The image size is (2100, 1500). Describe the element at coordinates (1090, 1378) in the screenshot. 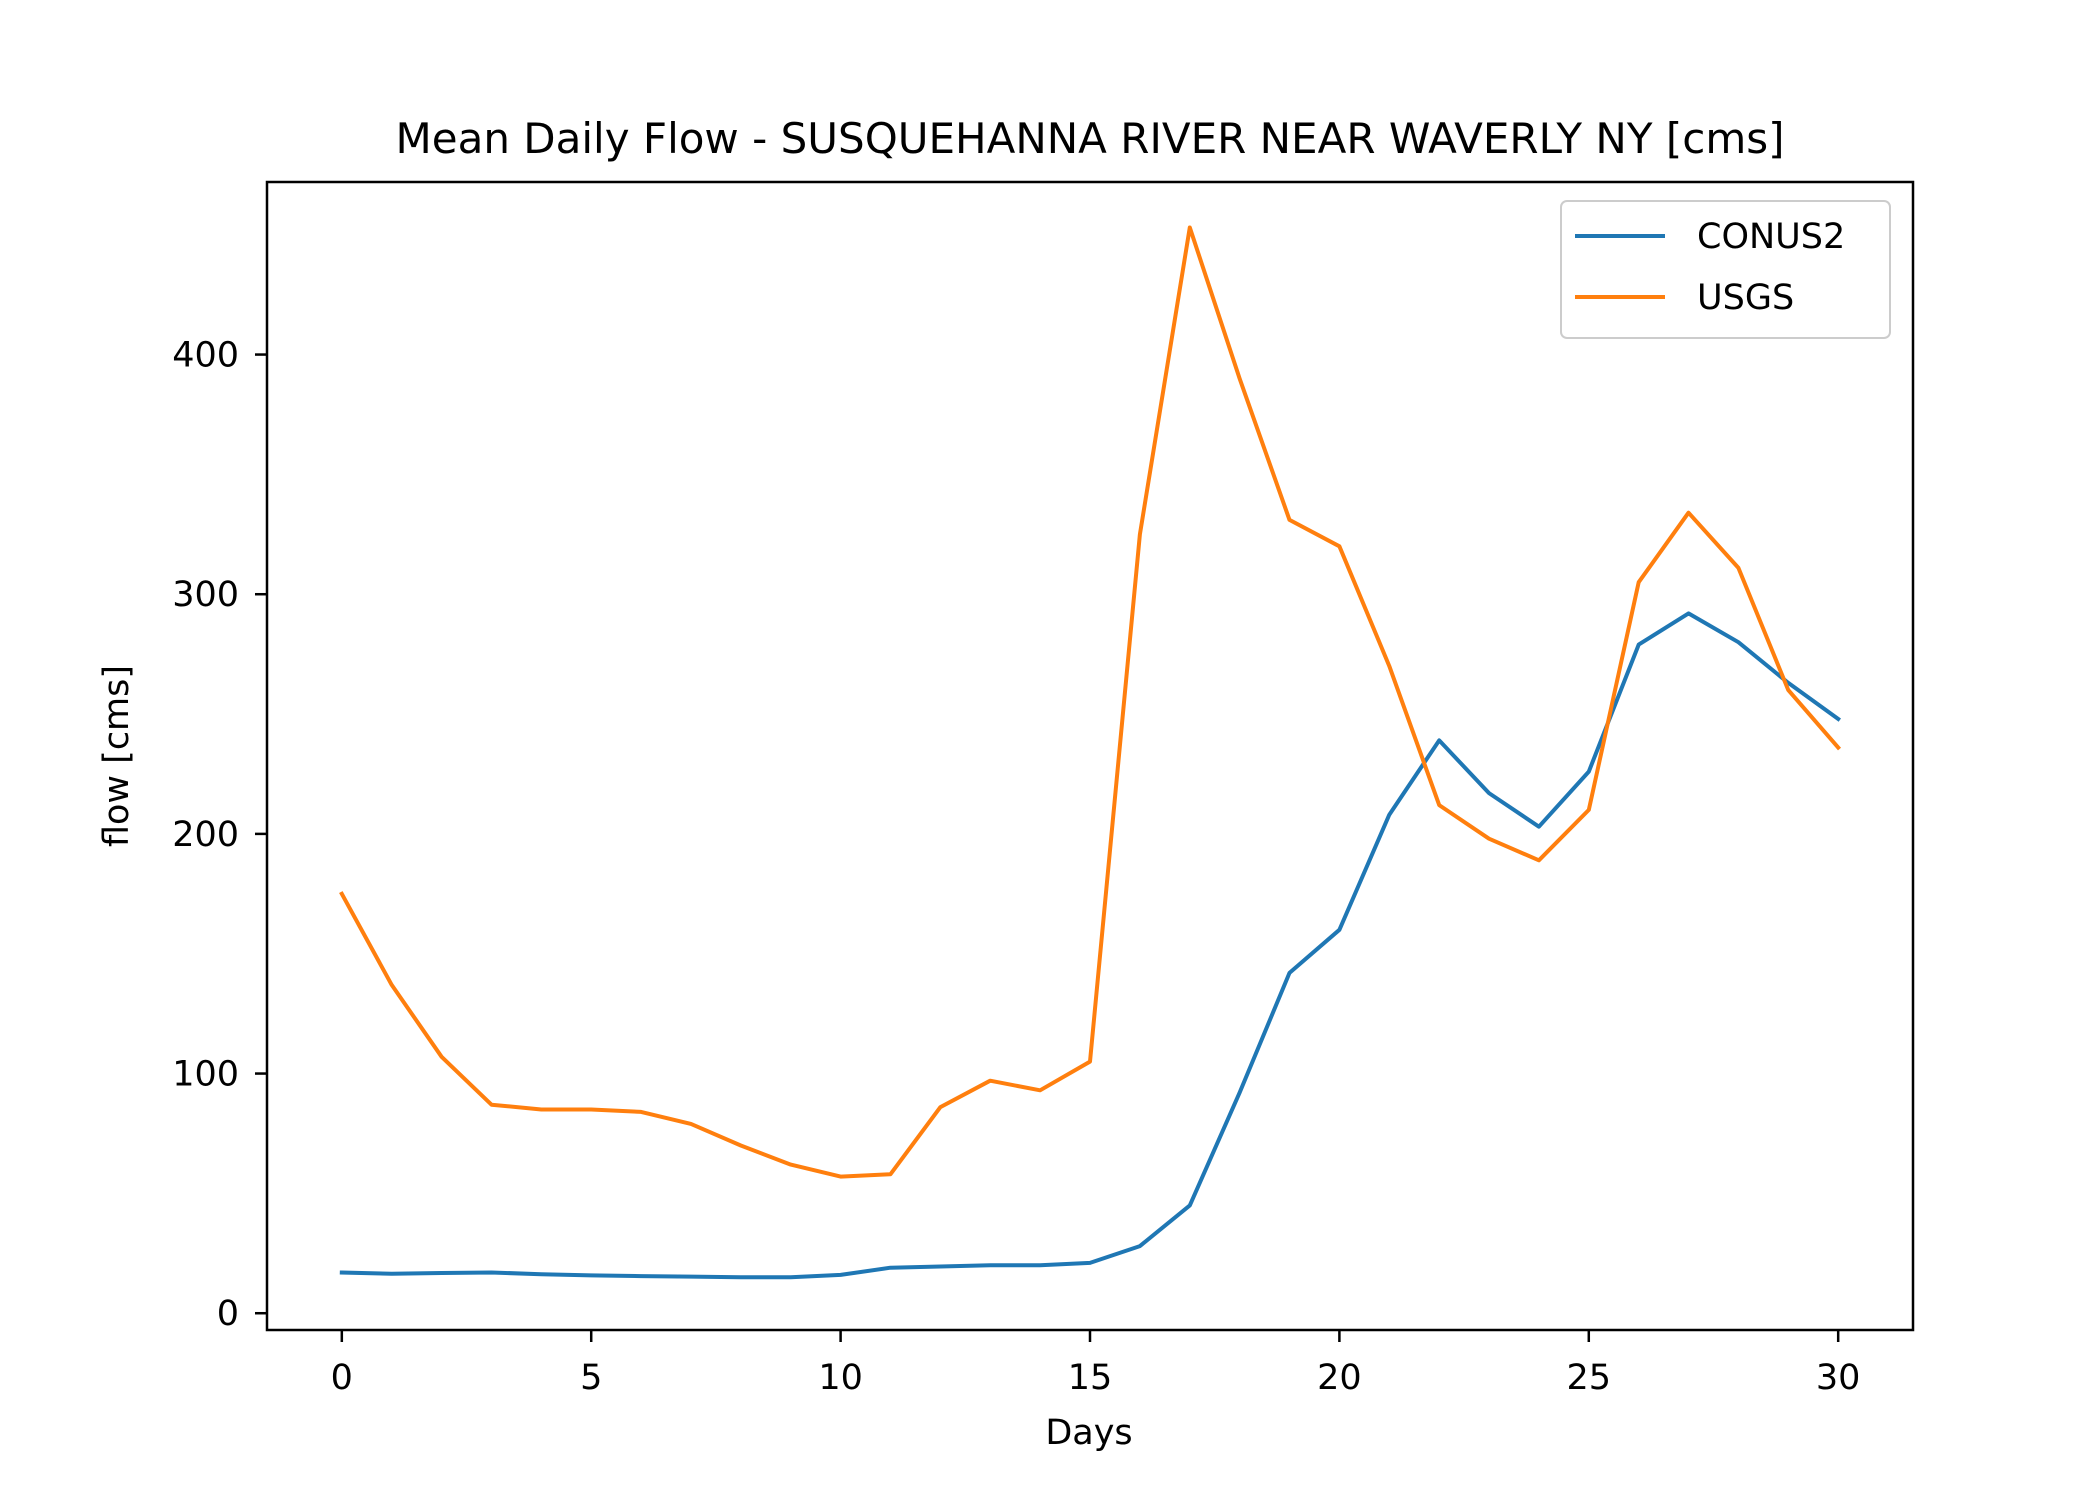

I see `x-tick-label: 15` at that location.